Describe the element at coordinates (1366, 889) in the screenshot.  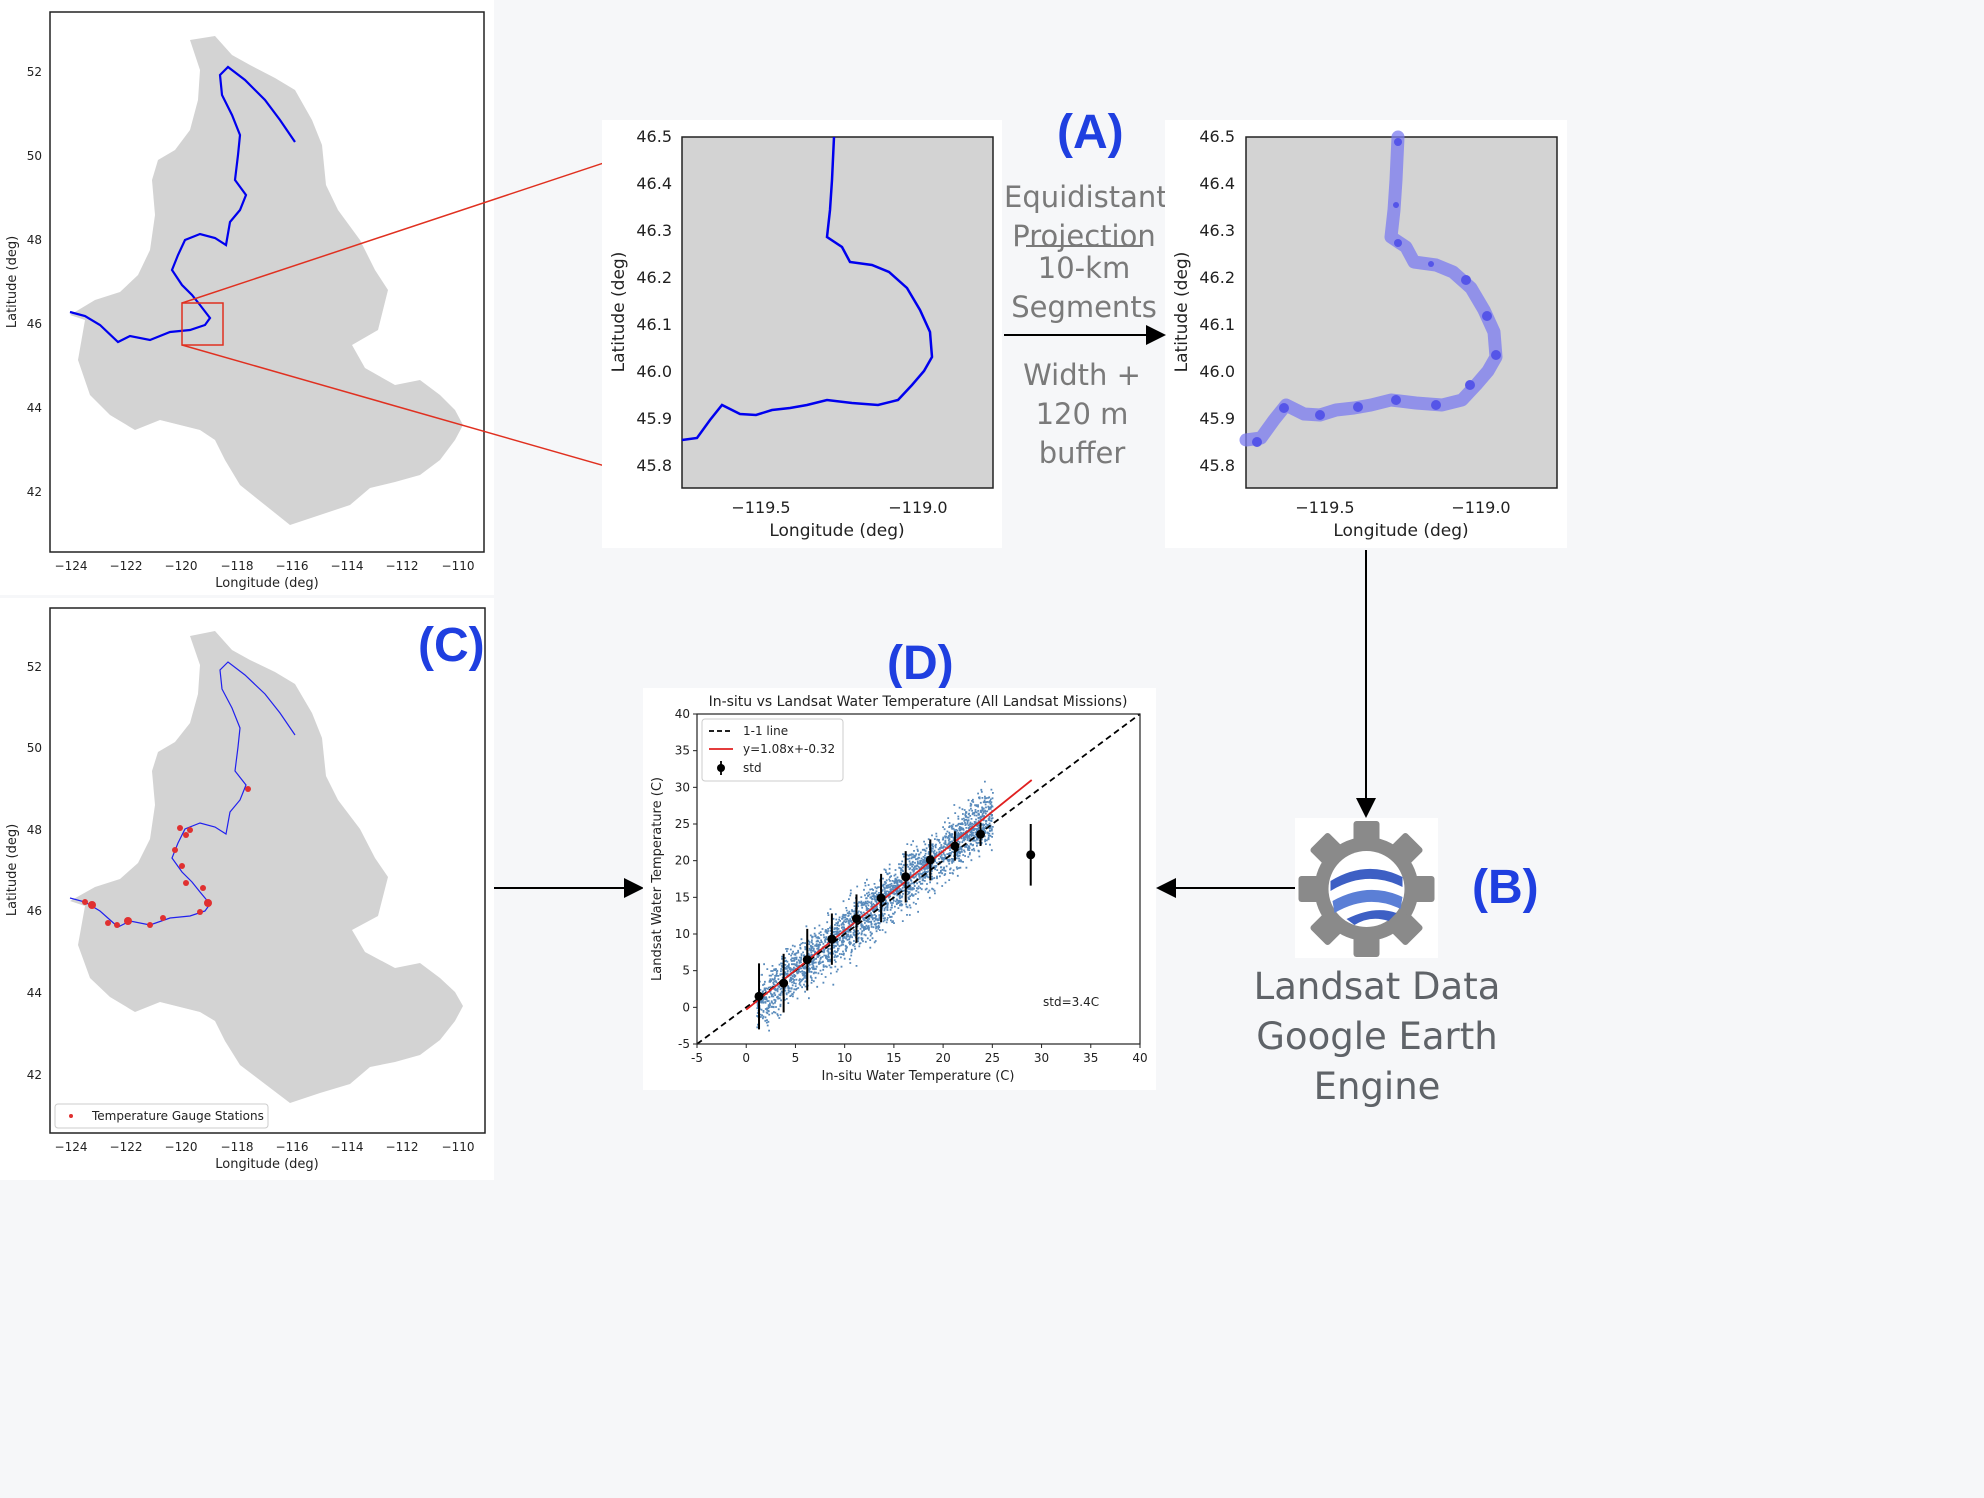
I see `google-earth-engine-icon` at that location.